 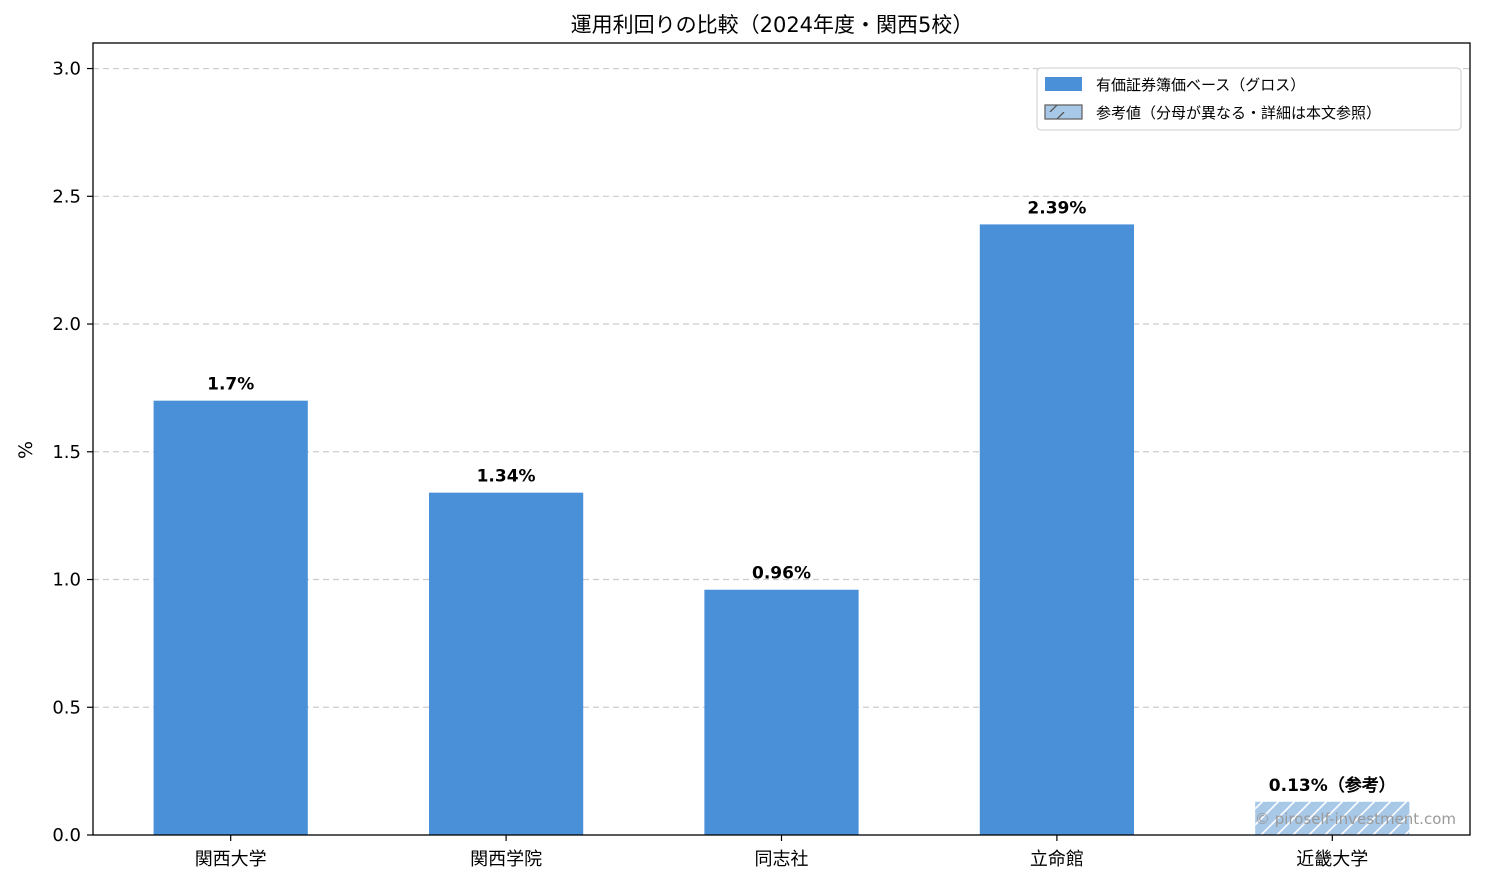 I want to click on x-tick-label: 近畿大学, so click(x=1332, y=859).